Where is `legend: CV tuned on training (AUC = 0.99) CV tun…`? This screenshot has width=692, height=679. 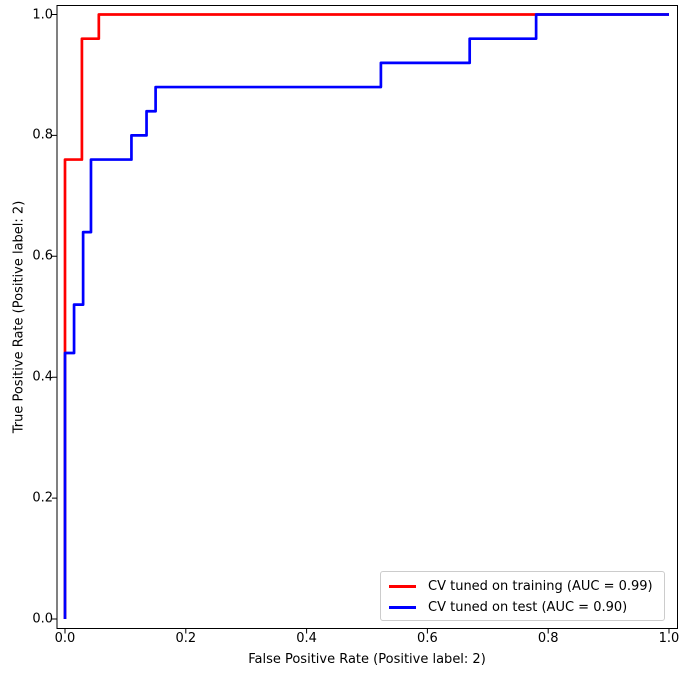 legend: CV tuned on training (AUC = 0.99) CV tun… is located at coordinates (522, 596).